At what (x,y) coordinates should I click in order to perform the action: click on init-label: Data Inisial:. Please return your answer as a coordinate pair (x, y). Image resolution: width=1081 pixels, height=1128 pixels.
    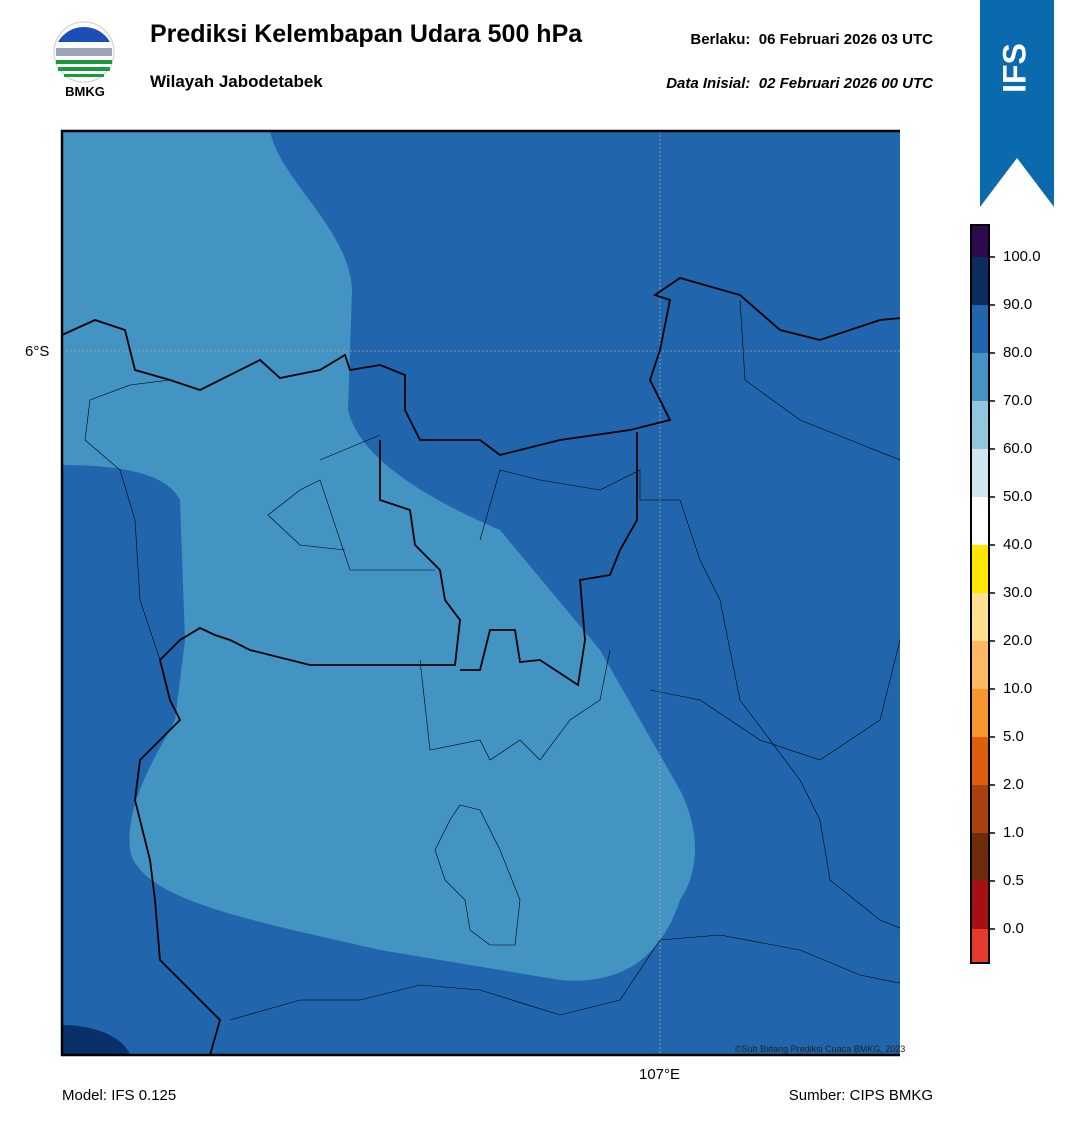
    Looking at the image, I should click on (708, 83).